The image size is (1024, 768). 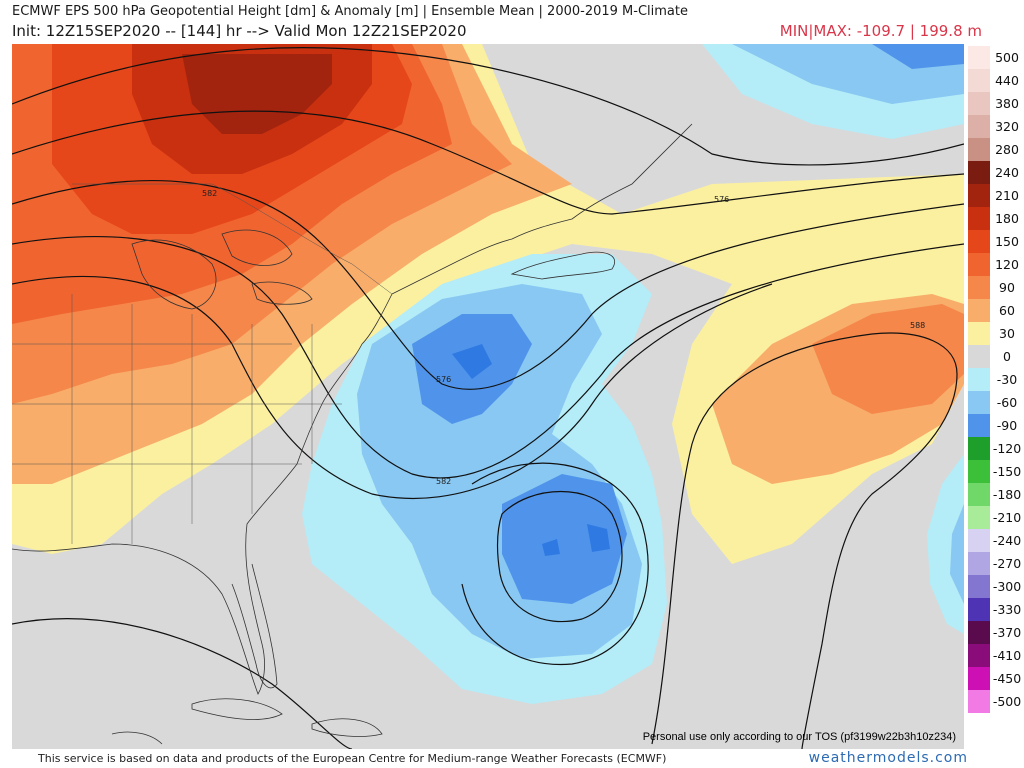 What do you see at coordinates (1007, 195) in the screenshot?
I see `legend-label: 210` at bounding box center [1007, 195].